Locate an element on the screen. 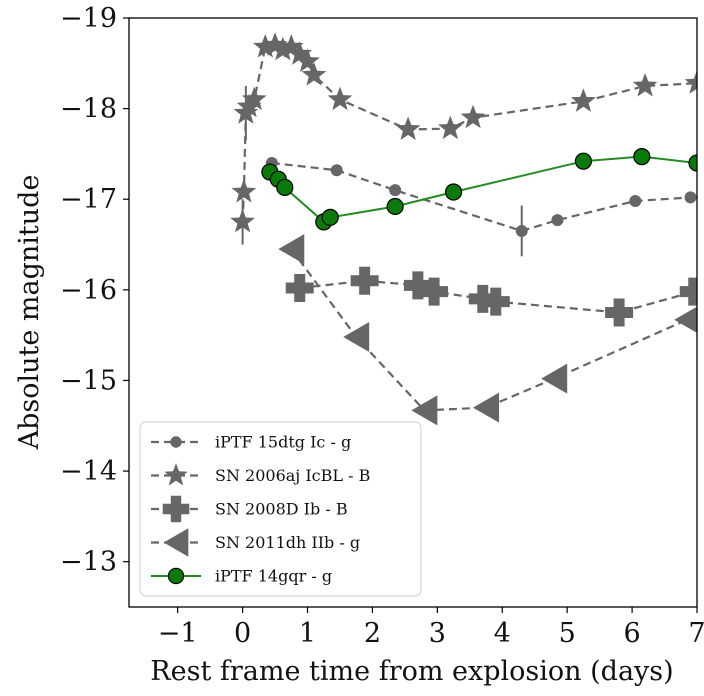  legend-label: SN 2008D Ib - B is located at coordinates (281, 509).